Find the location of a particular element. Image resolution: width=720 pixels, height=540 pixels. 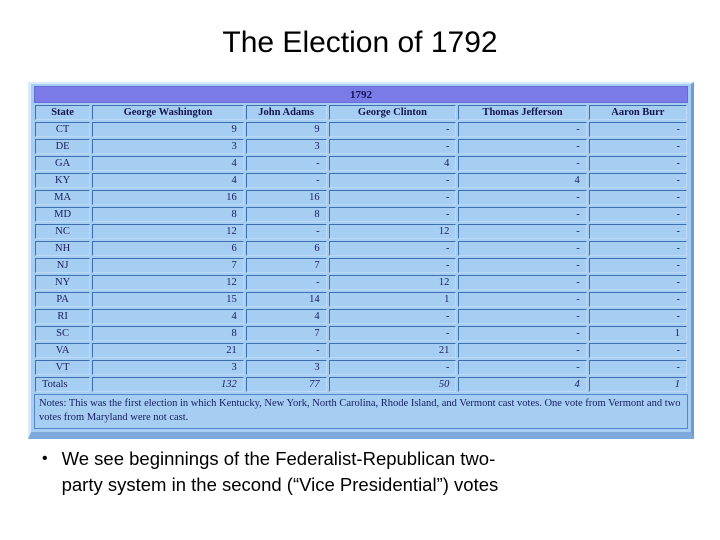

state-cell: VA is located at coordinates (63, 350).